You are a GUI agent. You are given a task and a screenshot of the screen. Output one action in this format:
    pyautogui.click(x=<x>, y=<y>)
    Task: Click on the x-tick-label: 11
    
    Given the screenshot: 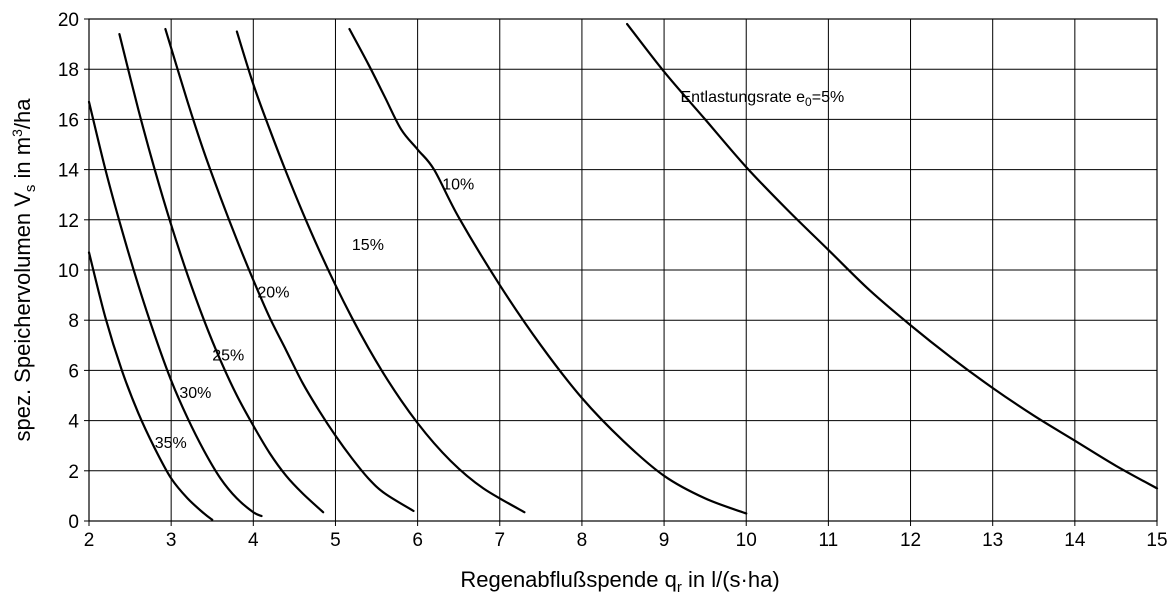 What is the action you would take?
    pyautogui.click(x=829, y=540)
    